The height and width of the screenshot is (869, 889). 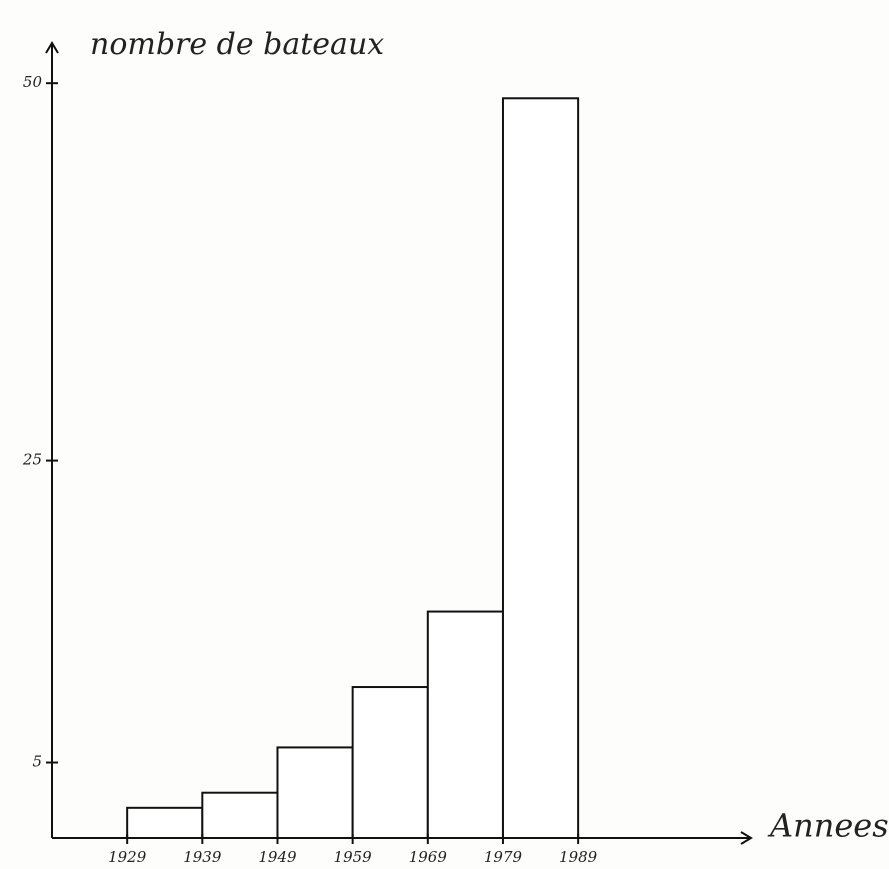 What do you see at coordinates (237, 44) in the screenshot?
I see `y-axis-label: nombre de bateaux` at bounding box center [237, 44].